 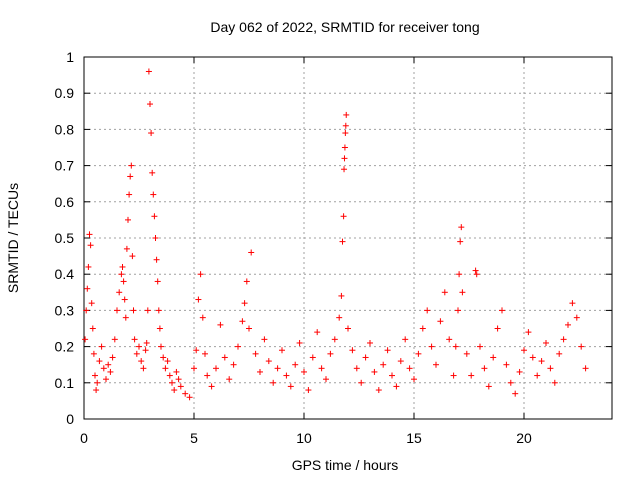 I want to click on y-tick-label: 0.8, so click(x=65, y=129).